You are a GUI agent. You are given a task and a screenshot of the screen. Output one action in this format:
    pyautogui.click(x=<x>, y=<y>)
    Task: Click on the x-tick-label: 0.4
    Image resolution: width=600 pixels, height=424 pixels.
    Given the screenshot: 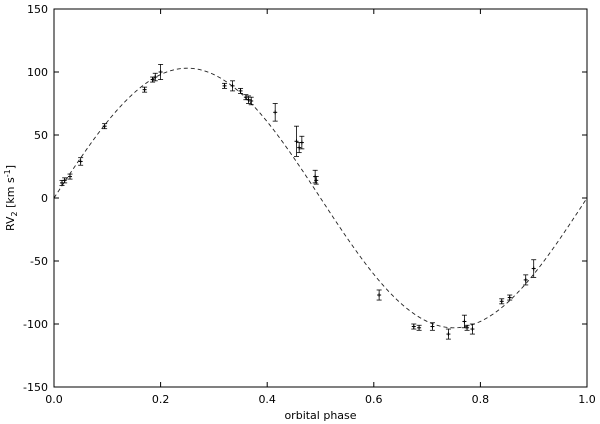 What is the action you would take?
    pyautogui.click(x=267, y=399)
    